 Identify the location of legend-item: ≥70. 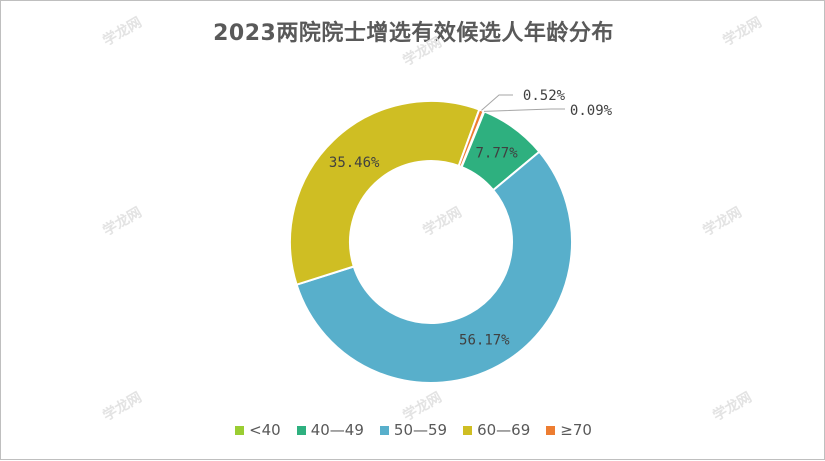
(569, 430).